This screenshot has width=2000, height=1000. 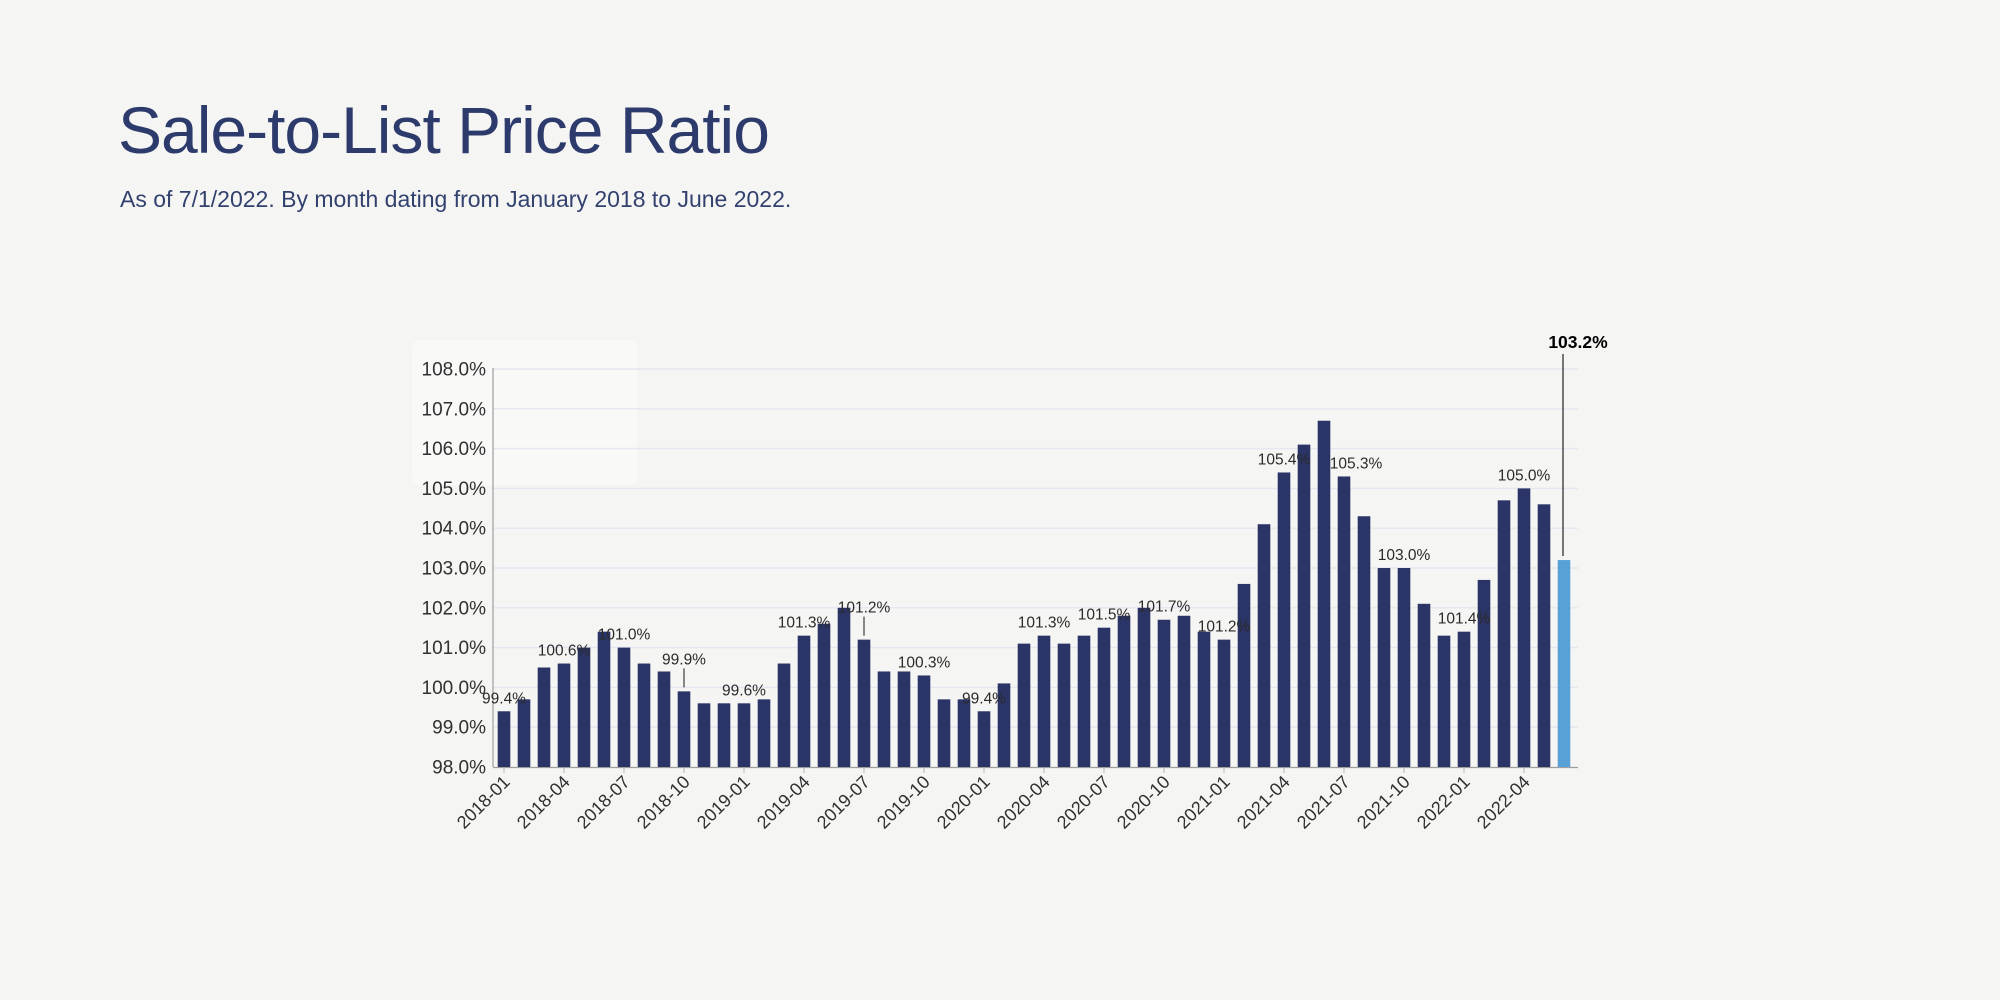 I want to click on y-axis-label: 102.0%, so click(x=454, y=608).